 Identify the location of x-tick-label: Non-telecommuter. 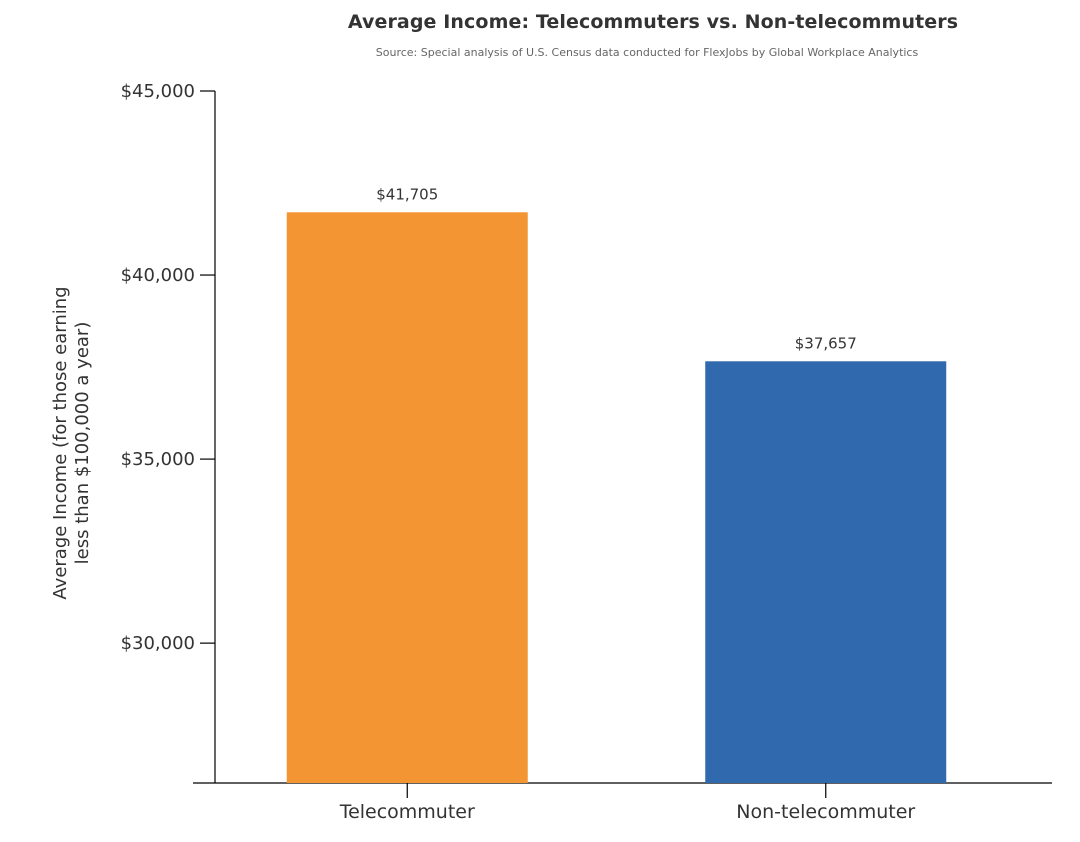
(825, 812).